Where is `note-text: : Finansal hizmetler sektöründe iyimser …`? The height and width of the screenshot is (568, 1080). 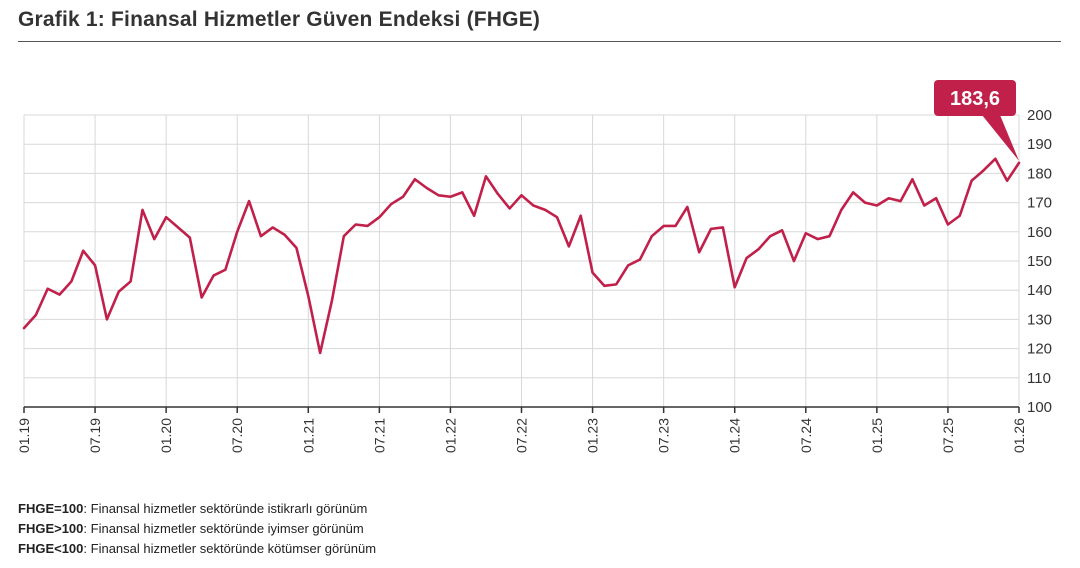 note-text: : Finansal hizmetler sektöründe iyimser … is located at coordinates (223, 528).